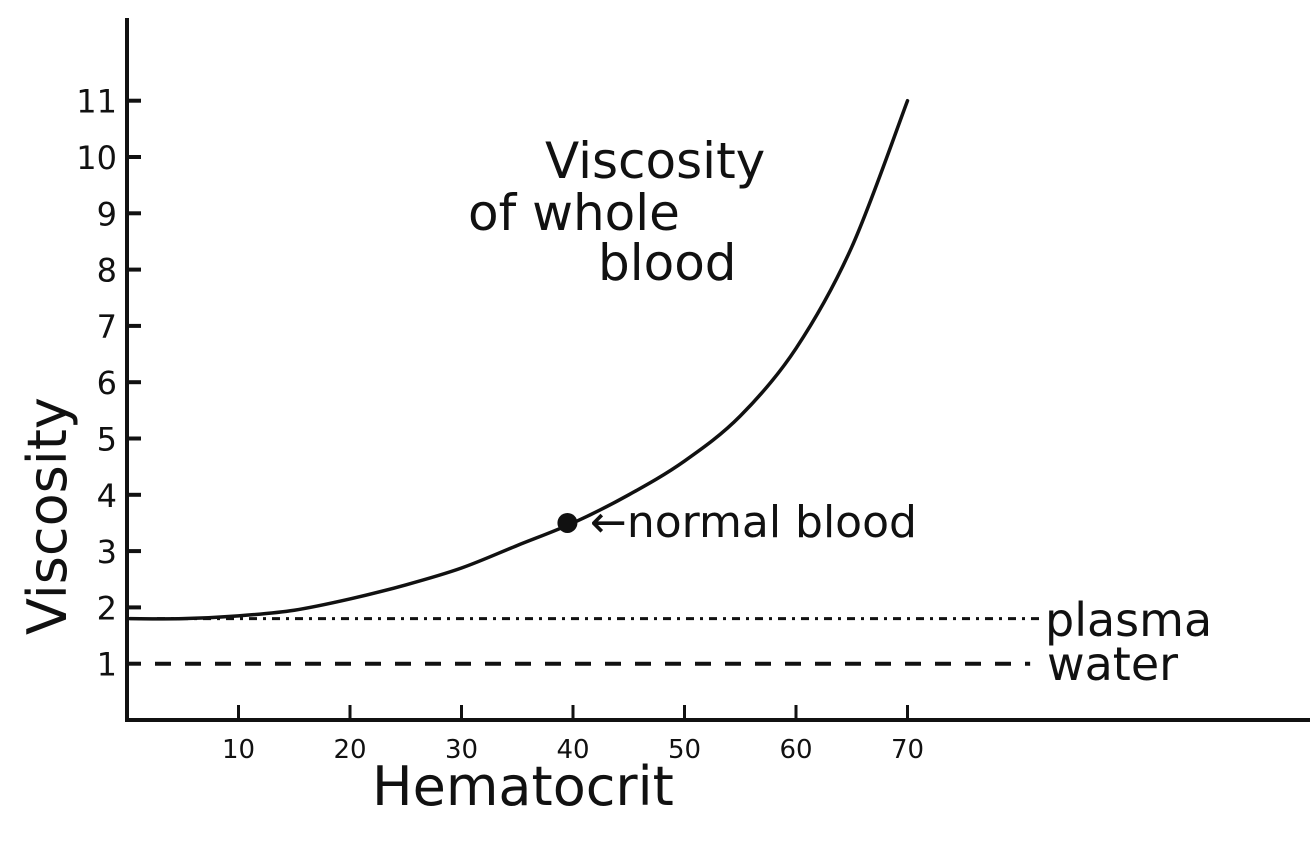 The height and width of the screenshot is (850, 1310). I want to click on curve-label-line-2: of whole, so click(574, 213).